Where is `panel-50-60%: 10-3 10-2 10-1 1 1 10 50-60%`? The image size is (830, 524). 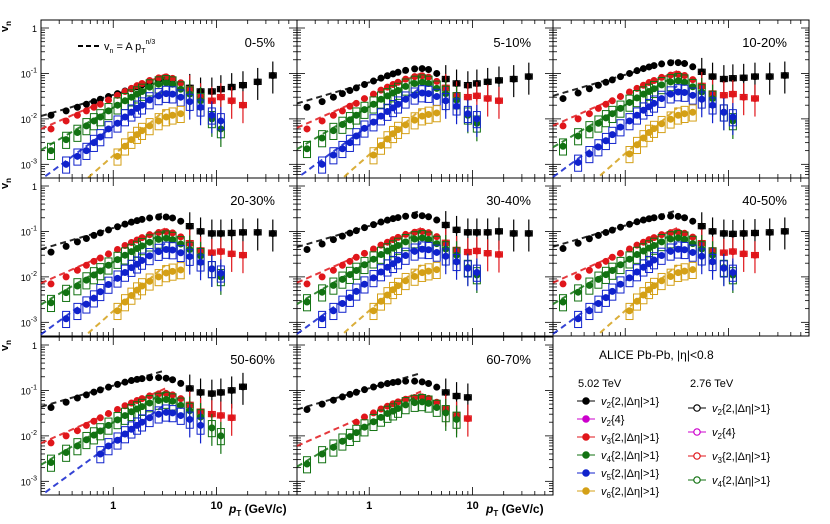 panel-50-60%: 10-3 10-2 10-1 1 1 10 50-60% is located at coordinates (159, 424).